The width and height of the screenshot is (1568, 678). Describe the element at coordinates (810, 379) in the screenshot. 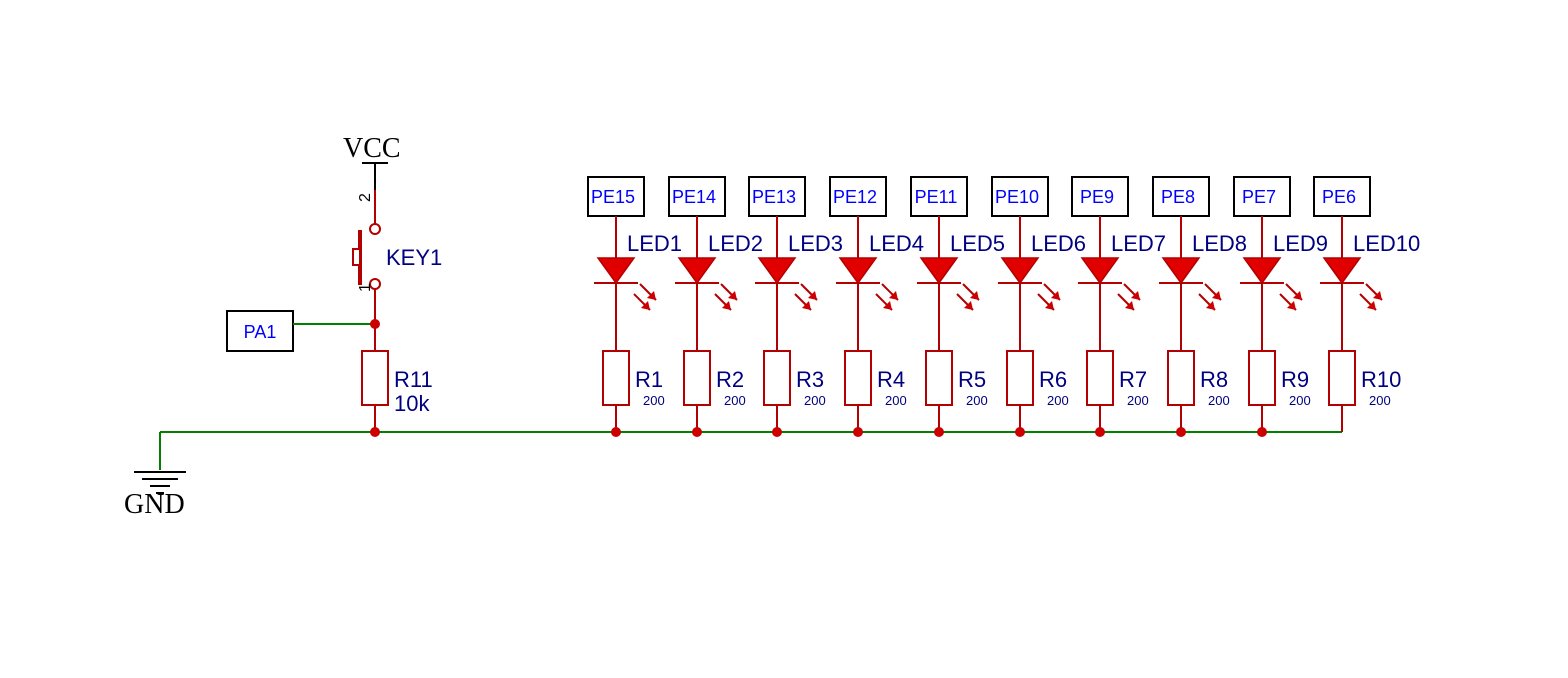

I see `resistor-designator: R3` at that location.